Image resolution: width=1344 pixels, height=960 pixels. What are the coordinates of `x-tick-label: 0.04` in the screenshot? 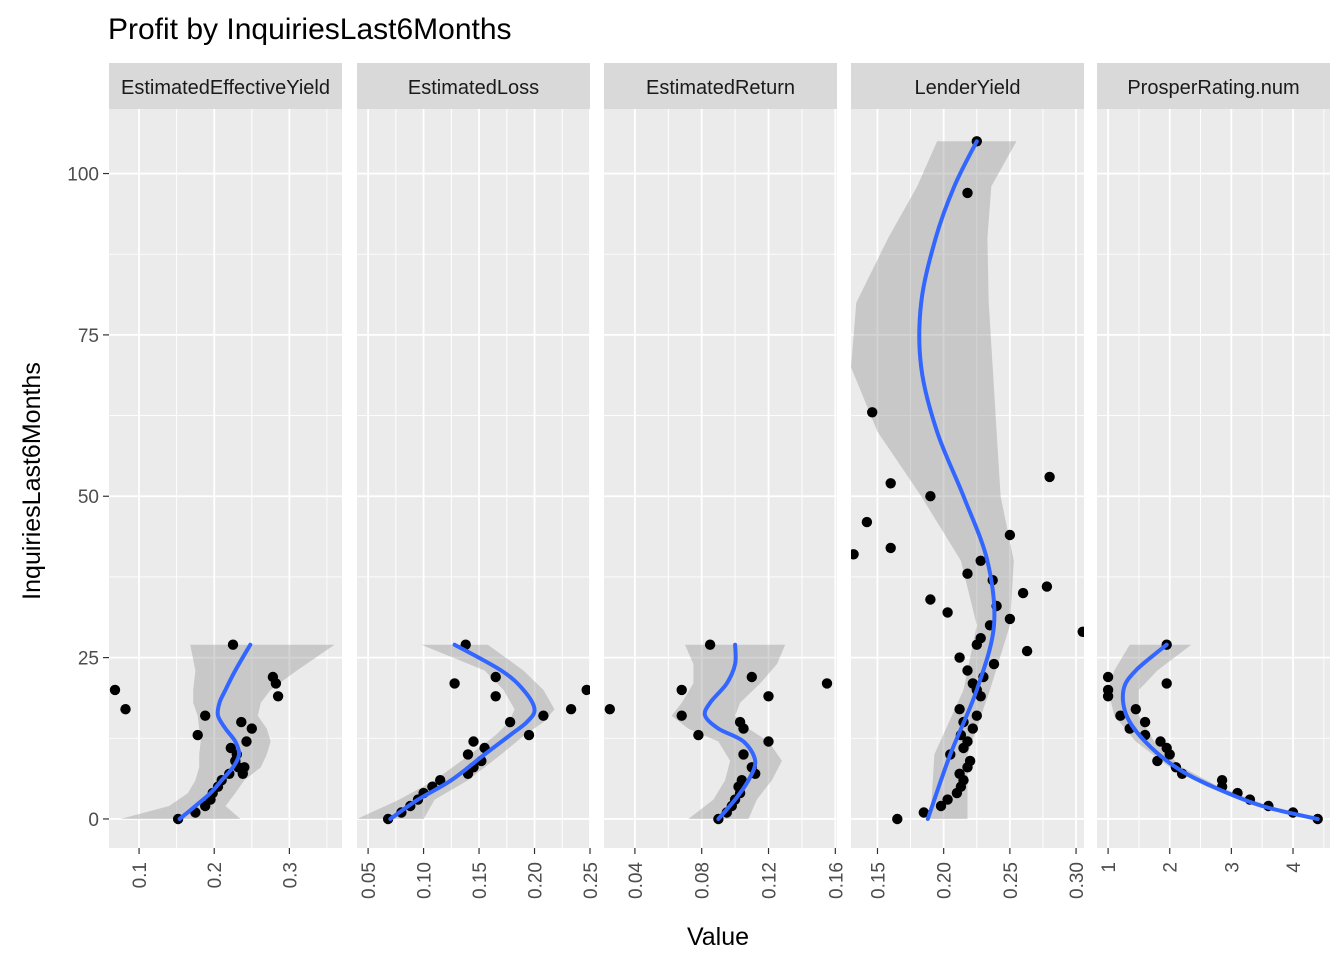 It's located at (636, 880).